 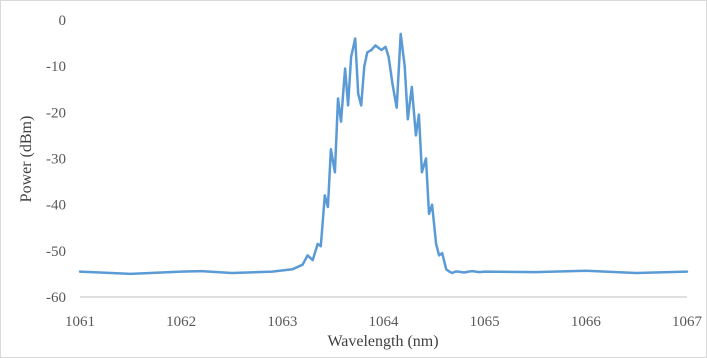 I want to click on y-tick-label: -40, so click(x=56, y=206).